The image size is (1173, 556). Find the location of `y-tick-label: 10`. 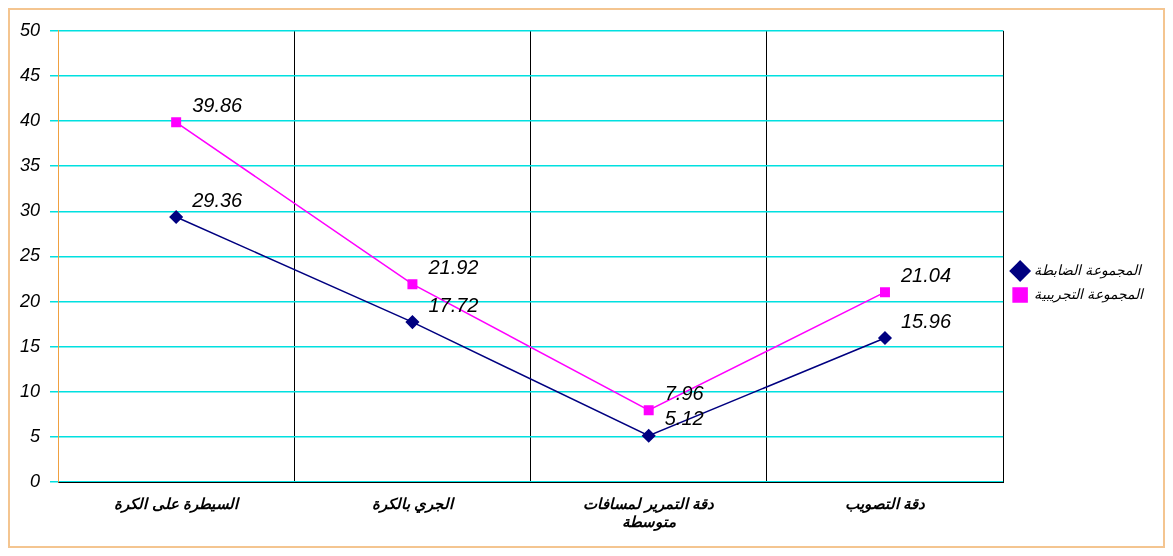

y-tick-label: 10 is located at coordinates (30, 390).